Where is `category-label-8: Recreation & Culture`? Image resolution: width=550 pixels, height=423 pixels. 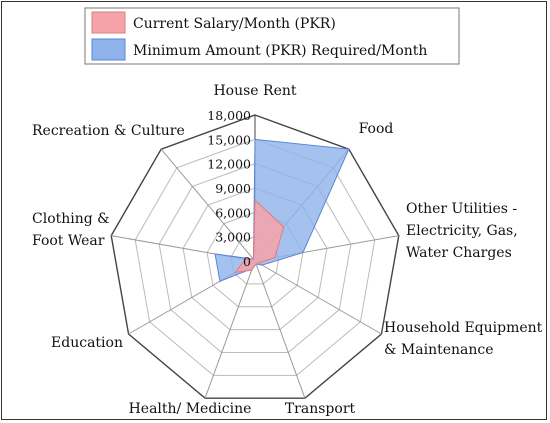
category-label-8: Recreation & Culture is located at coordinates (108, 131).